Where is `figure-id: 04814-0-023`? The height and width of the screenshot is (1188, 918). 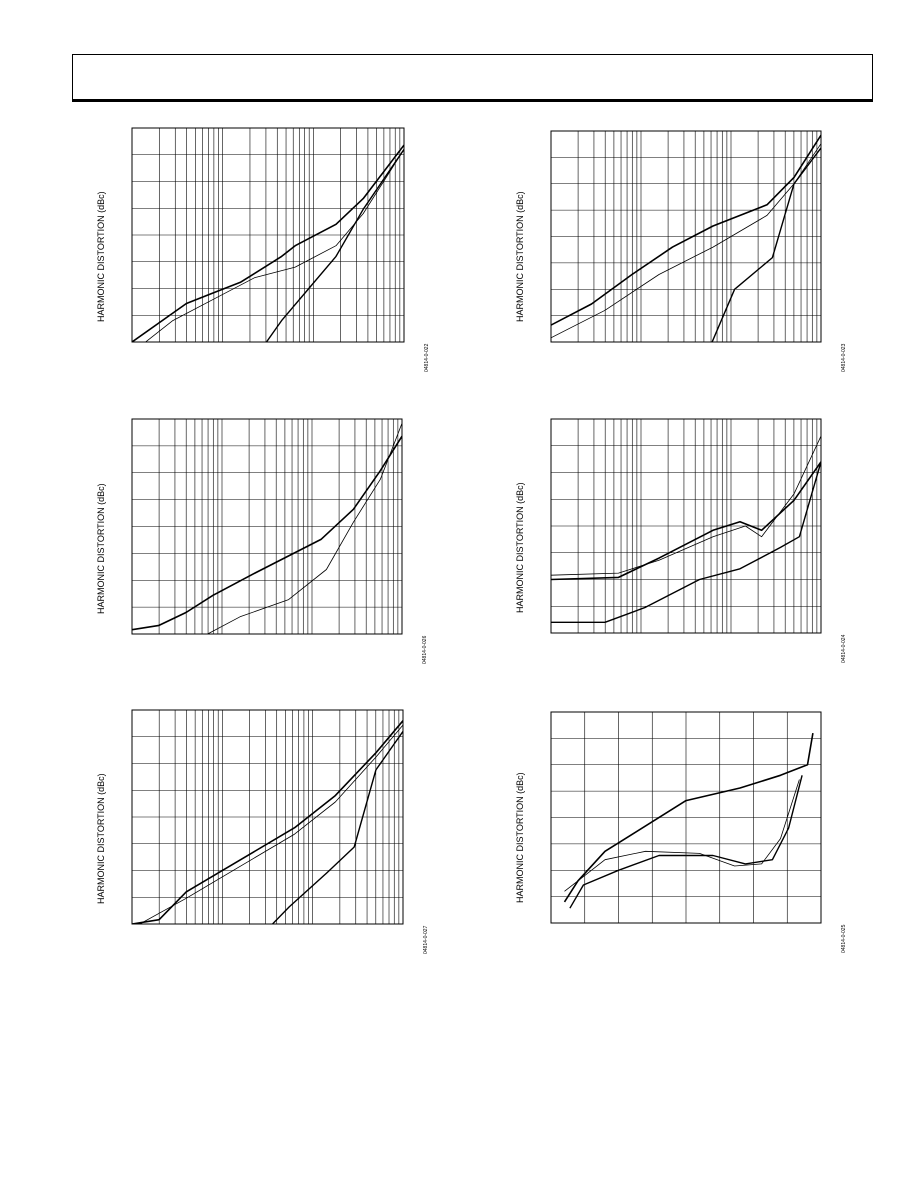
figure-id: 04814-0-023 is located at coordinates (844, 357).